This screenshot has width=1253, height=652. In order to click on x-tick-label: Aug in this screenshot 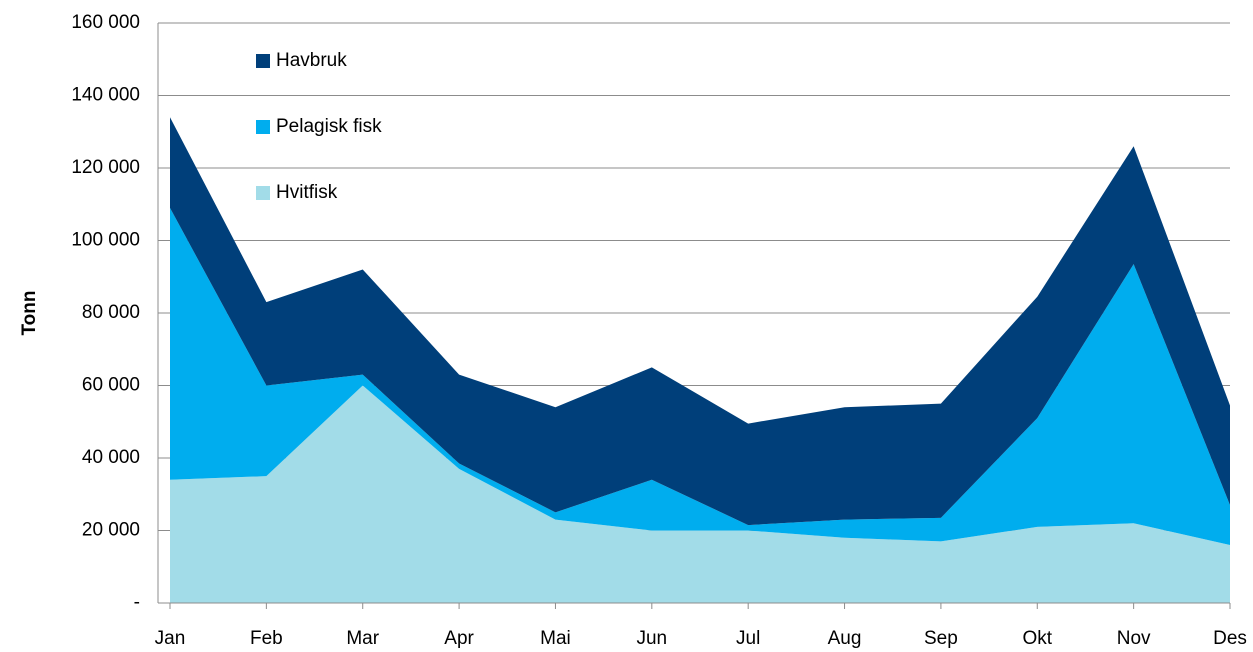, I will do `click(845, 638)`.